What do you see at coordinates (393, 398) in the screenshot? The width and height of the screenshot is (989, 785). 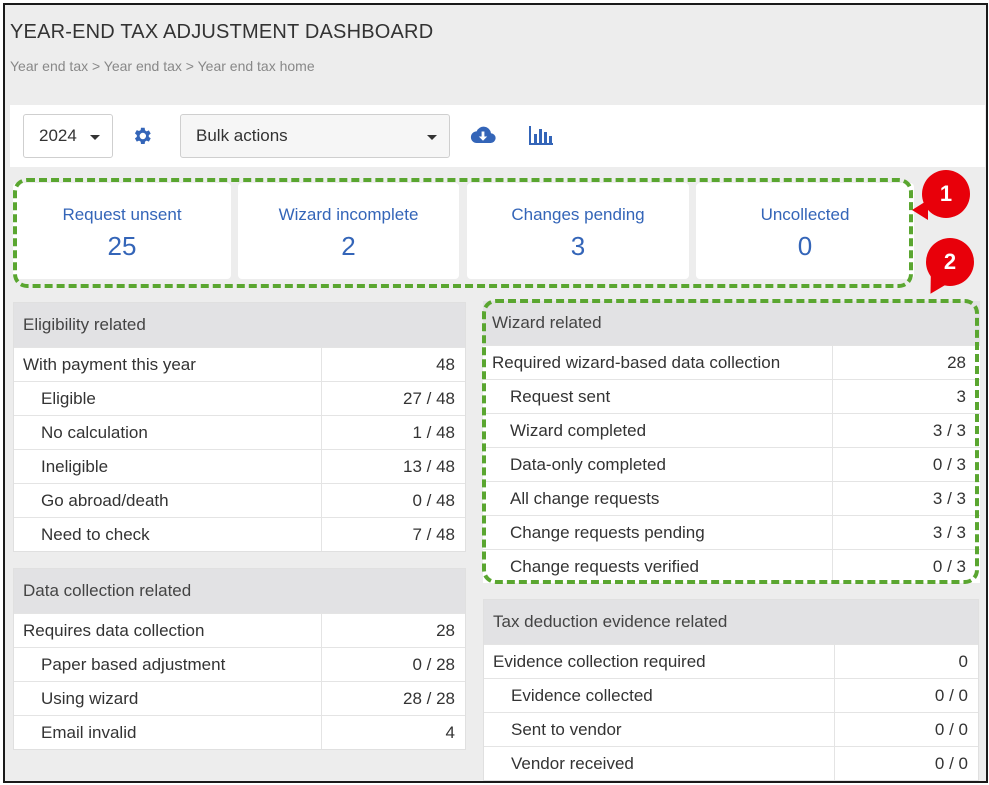 I see `row-value: 27 / 48` at bounding box center [393, 398].